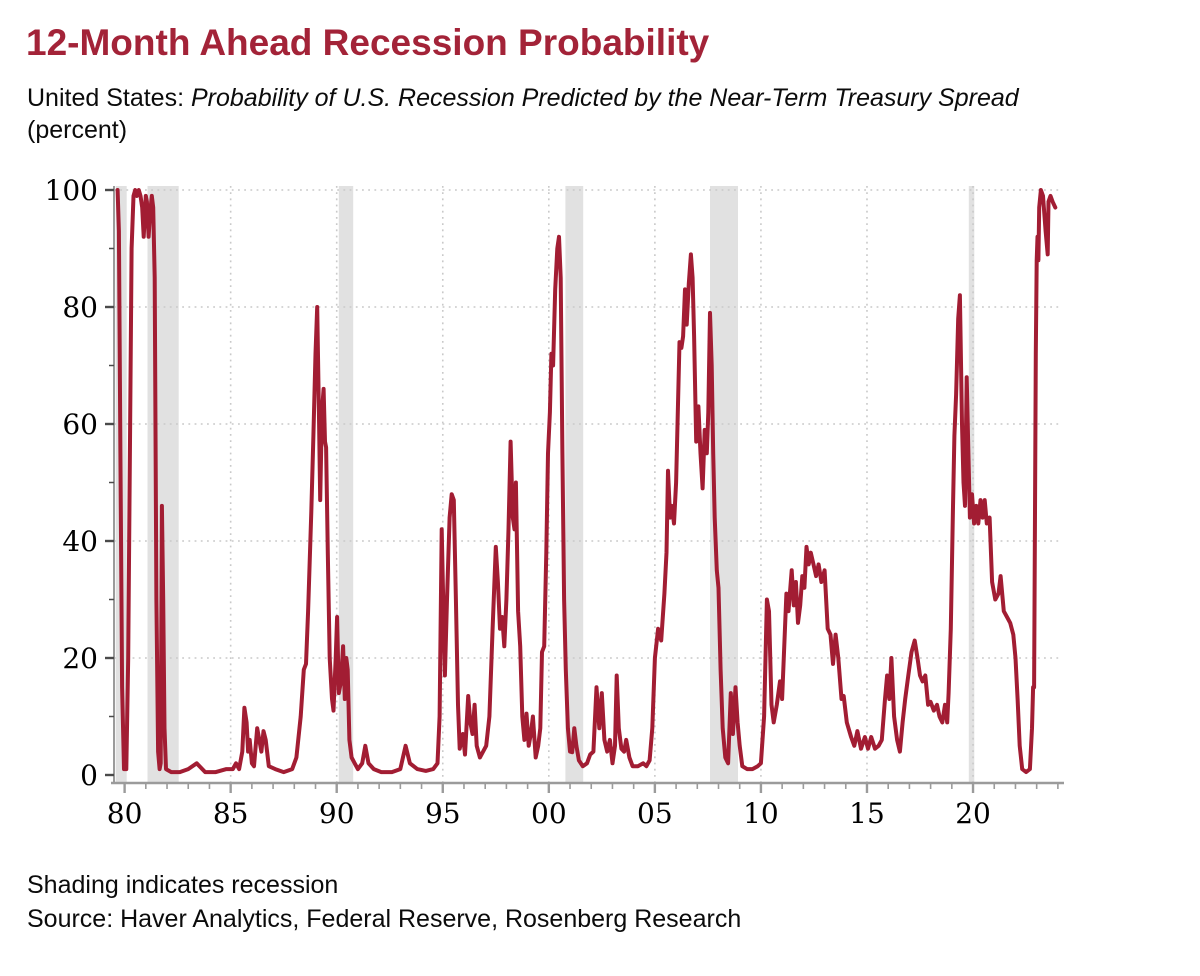  I want to click on y-tick-label: 60, so click(80, 424).